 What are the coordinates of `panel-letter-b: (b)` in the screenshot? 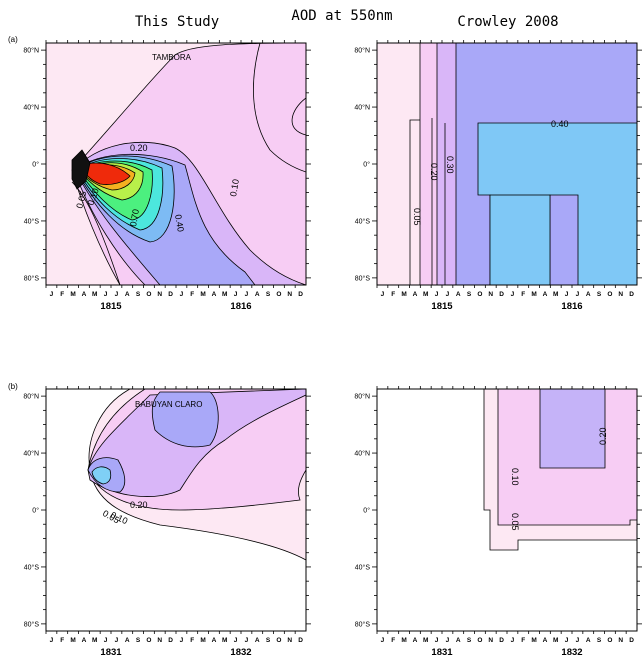 It's located at (13, 386).